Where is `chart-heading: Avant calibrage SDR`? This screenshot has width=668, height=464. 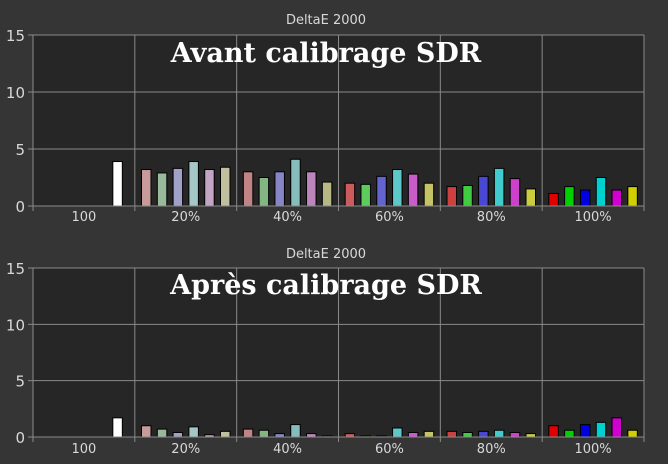 chart-heading: Avant calibrage SDR is located at coordinates (326, 53).